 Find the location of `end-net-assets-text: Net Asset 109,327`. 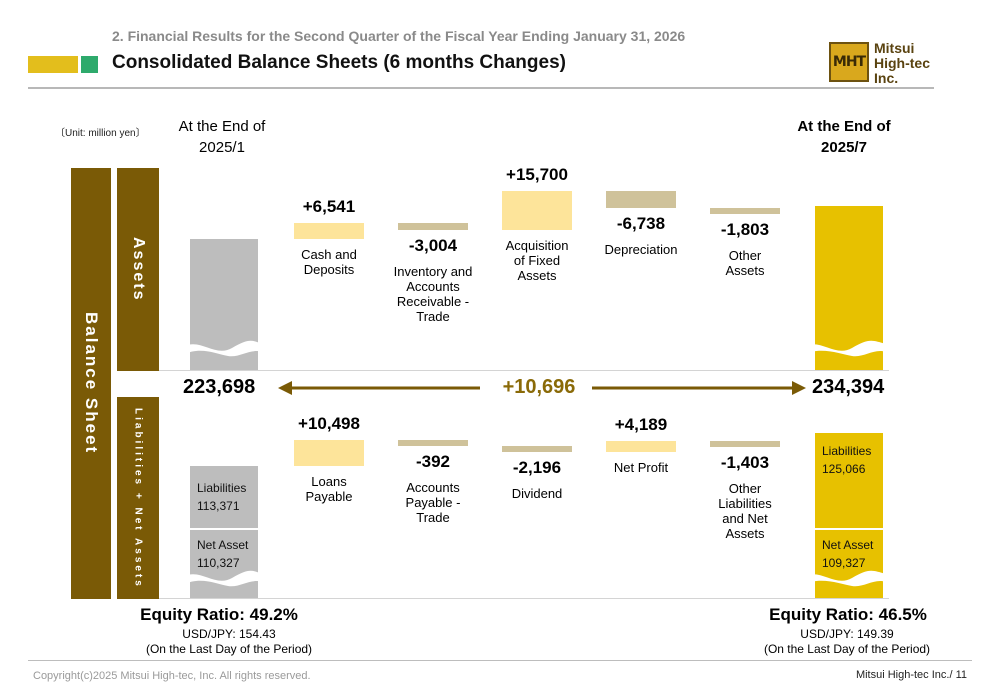

end-net-assets-text: Net Asset 109,327 is located at coordinates (844, 554).